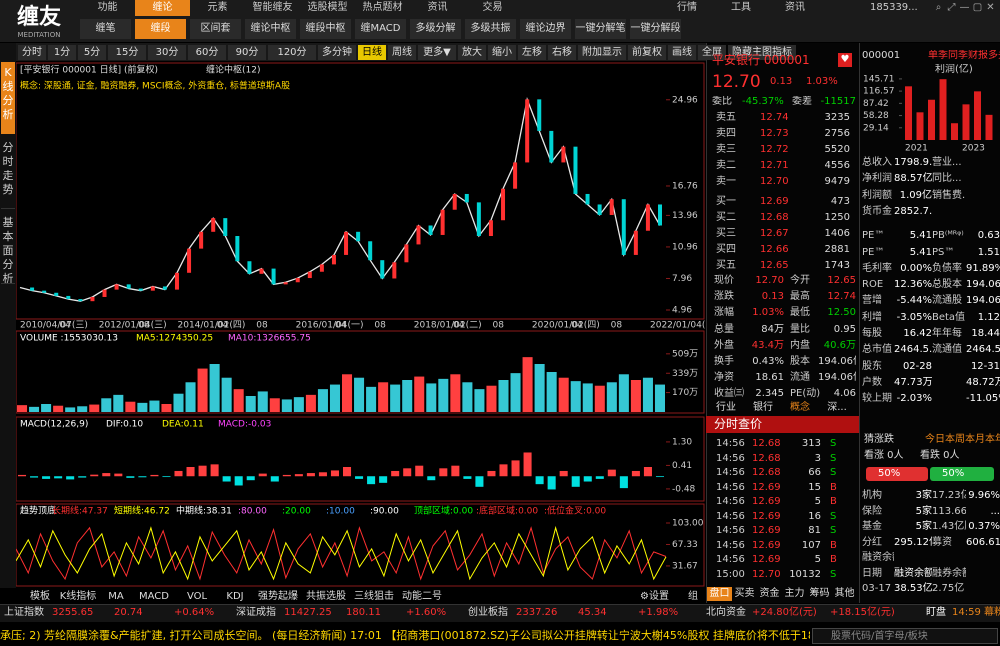 The image size is (1000, 646). Describe the element at coordinates (382, 7) in the screenshot. I see `top-menu-item: 热点题材` at that location.